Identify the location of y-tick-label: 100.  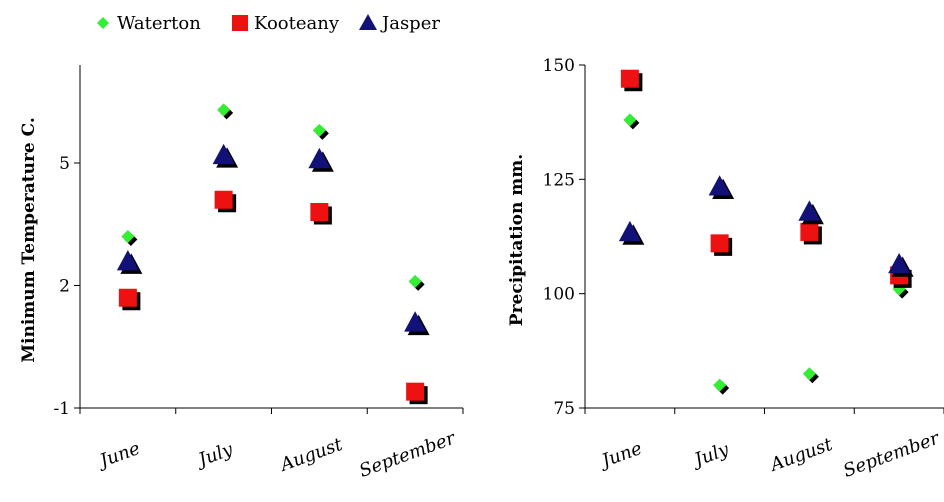
(559, 295).